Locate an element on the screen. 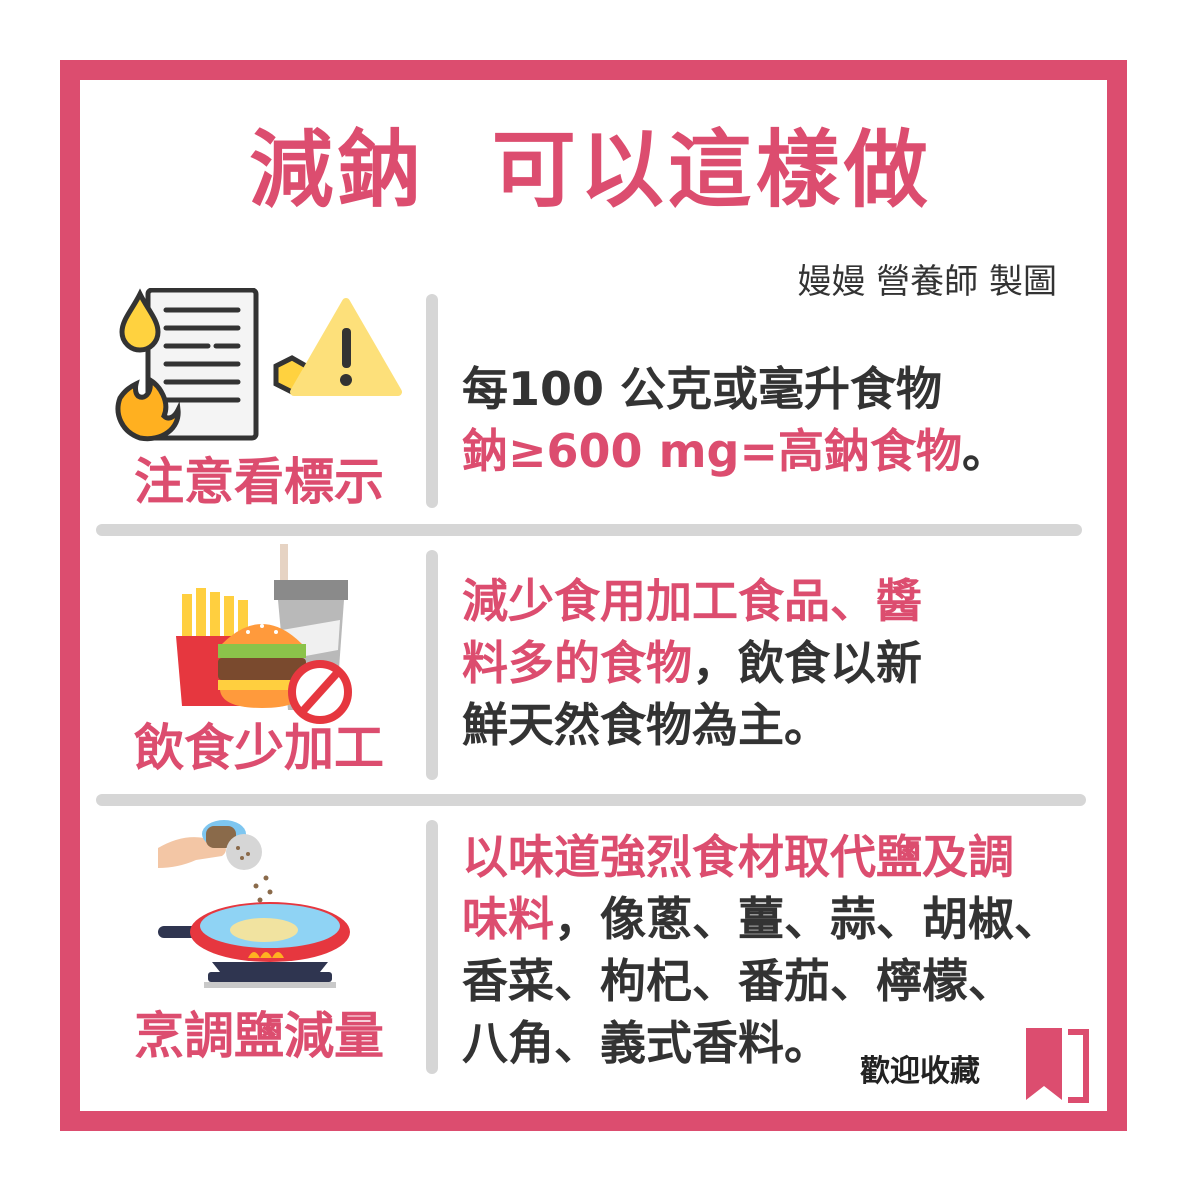 The height and width of the screenshot is (1181, 1181). body-text: ，飲食以新 is located at coordinates (807, 663).